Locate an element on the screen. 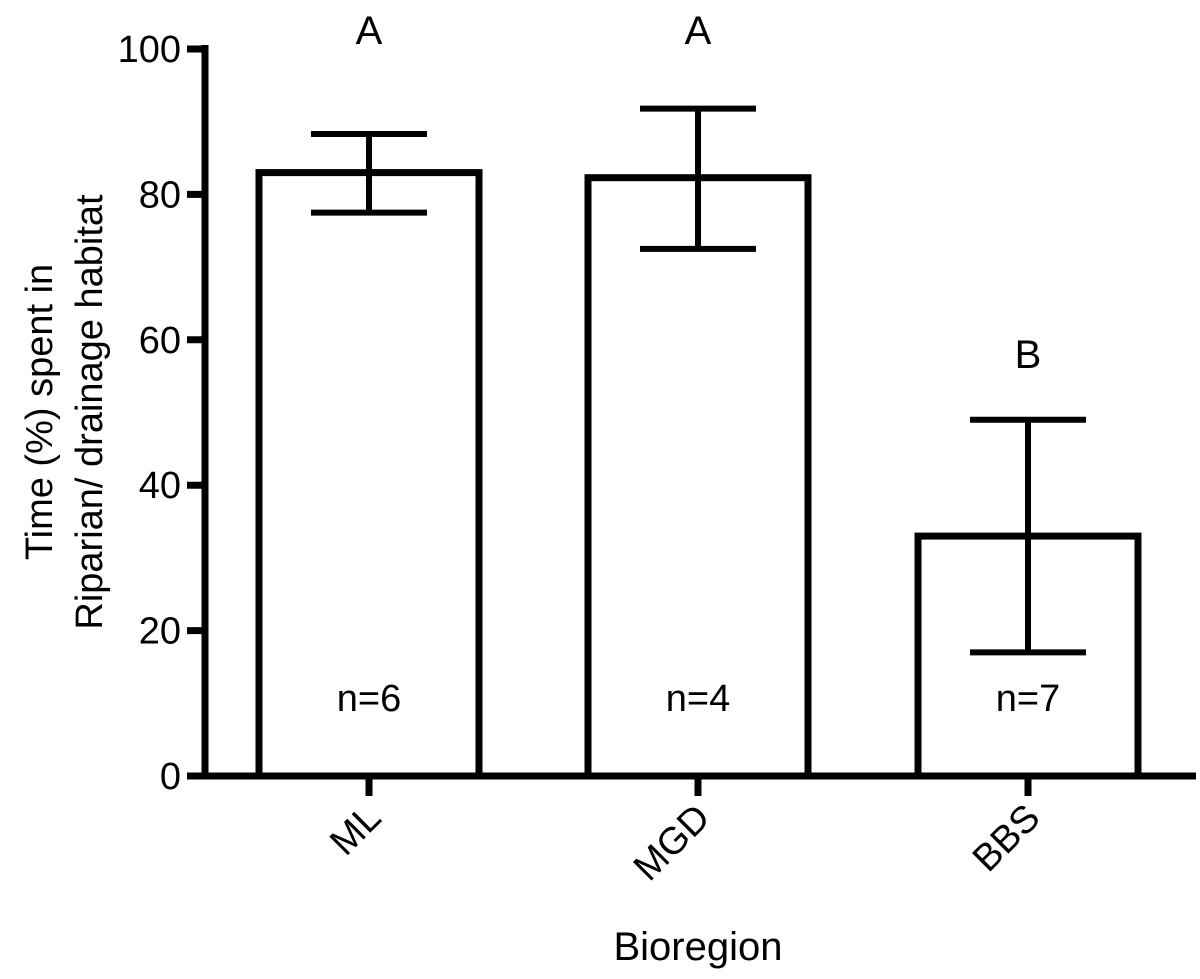  y-tick-label: 60 is located at coordinates (160, 341).